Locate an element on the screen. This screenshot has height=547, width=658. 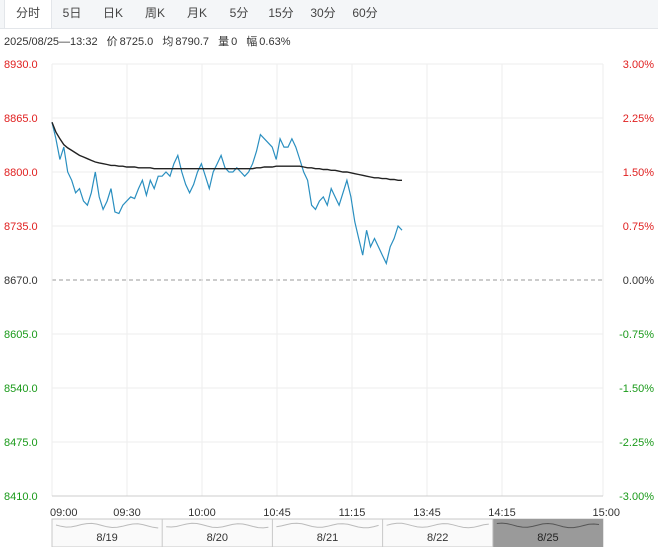
datetime-readout: 2025/08/25—13:32 is located at coordinates (51, 42).